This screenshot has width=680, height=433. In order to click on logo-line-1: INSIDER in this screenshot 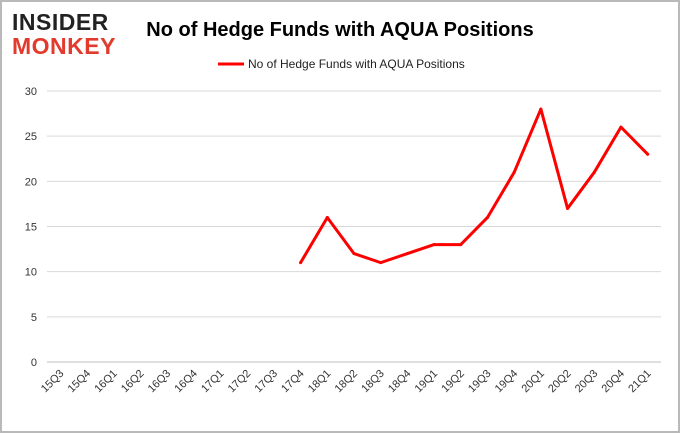, I will do `click(60, 22)`.